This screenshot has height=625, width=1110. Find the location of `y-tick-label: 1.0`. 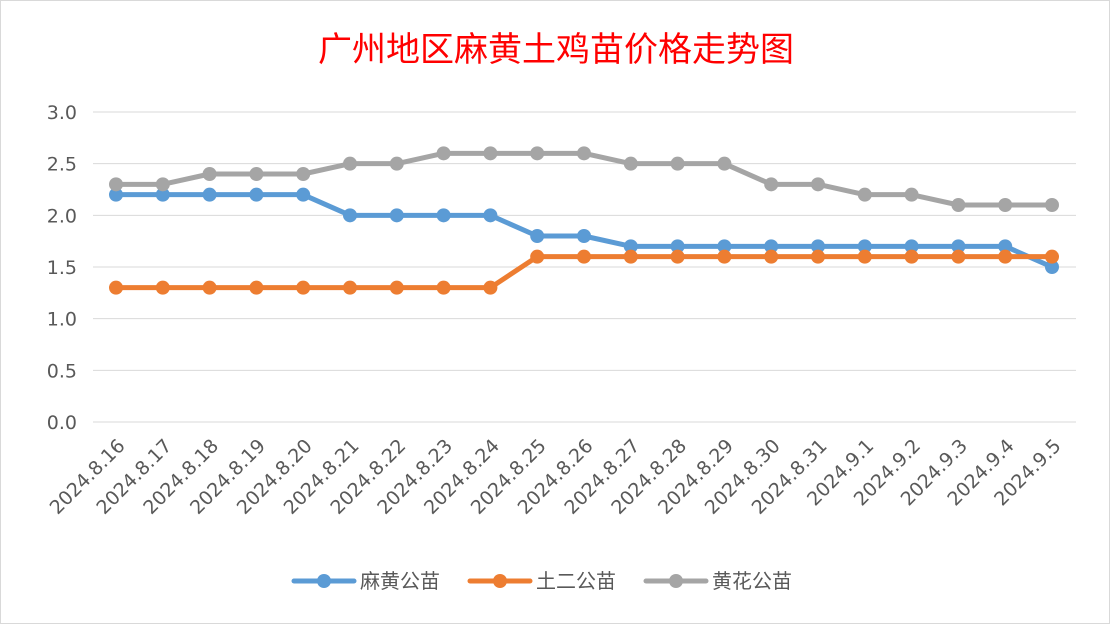

y-tick-label: 1.0 is located at coordinates (62, 320).